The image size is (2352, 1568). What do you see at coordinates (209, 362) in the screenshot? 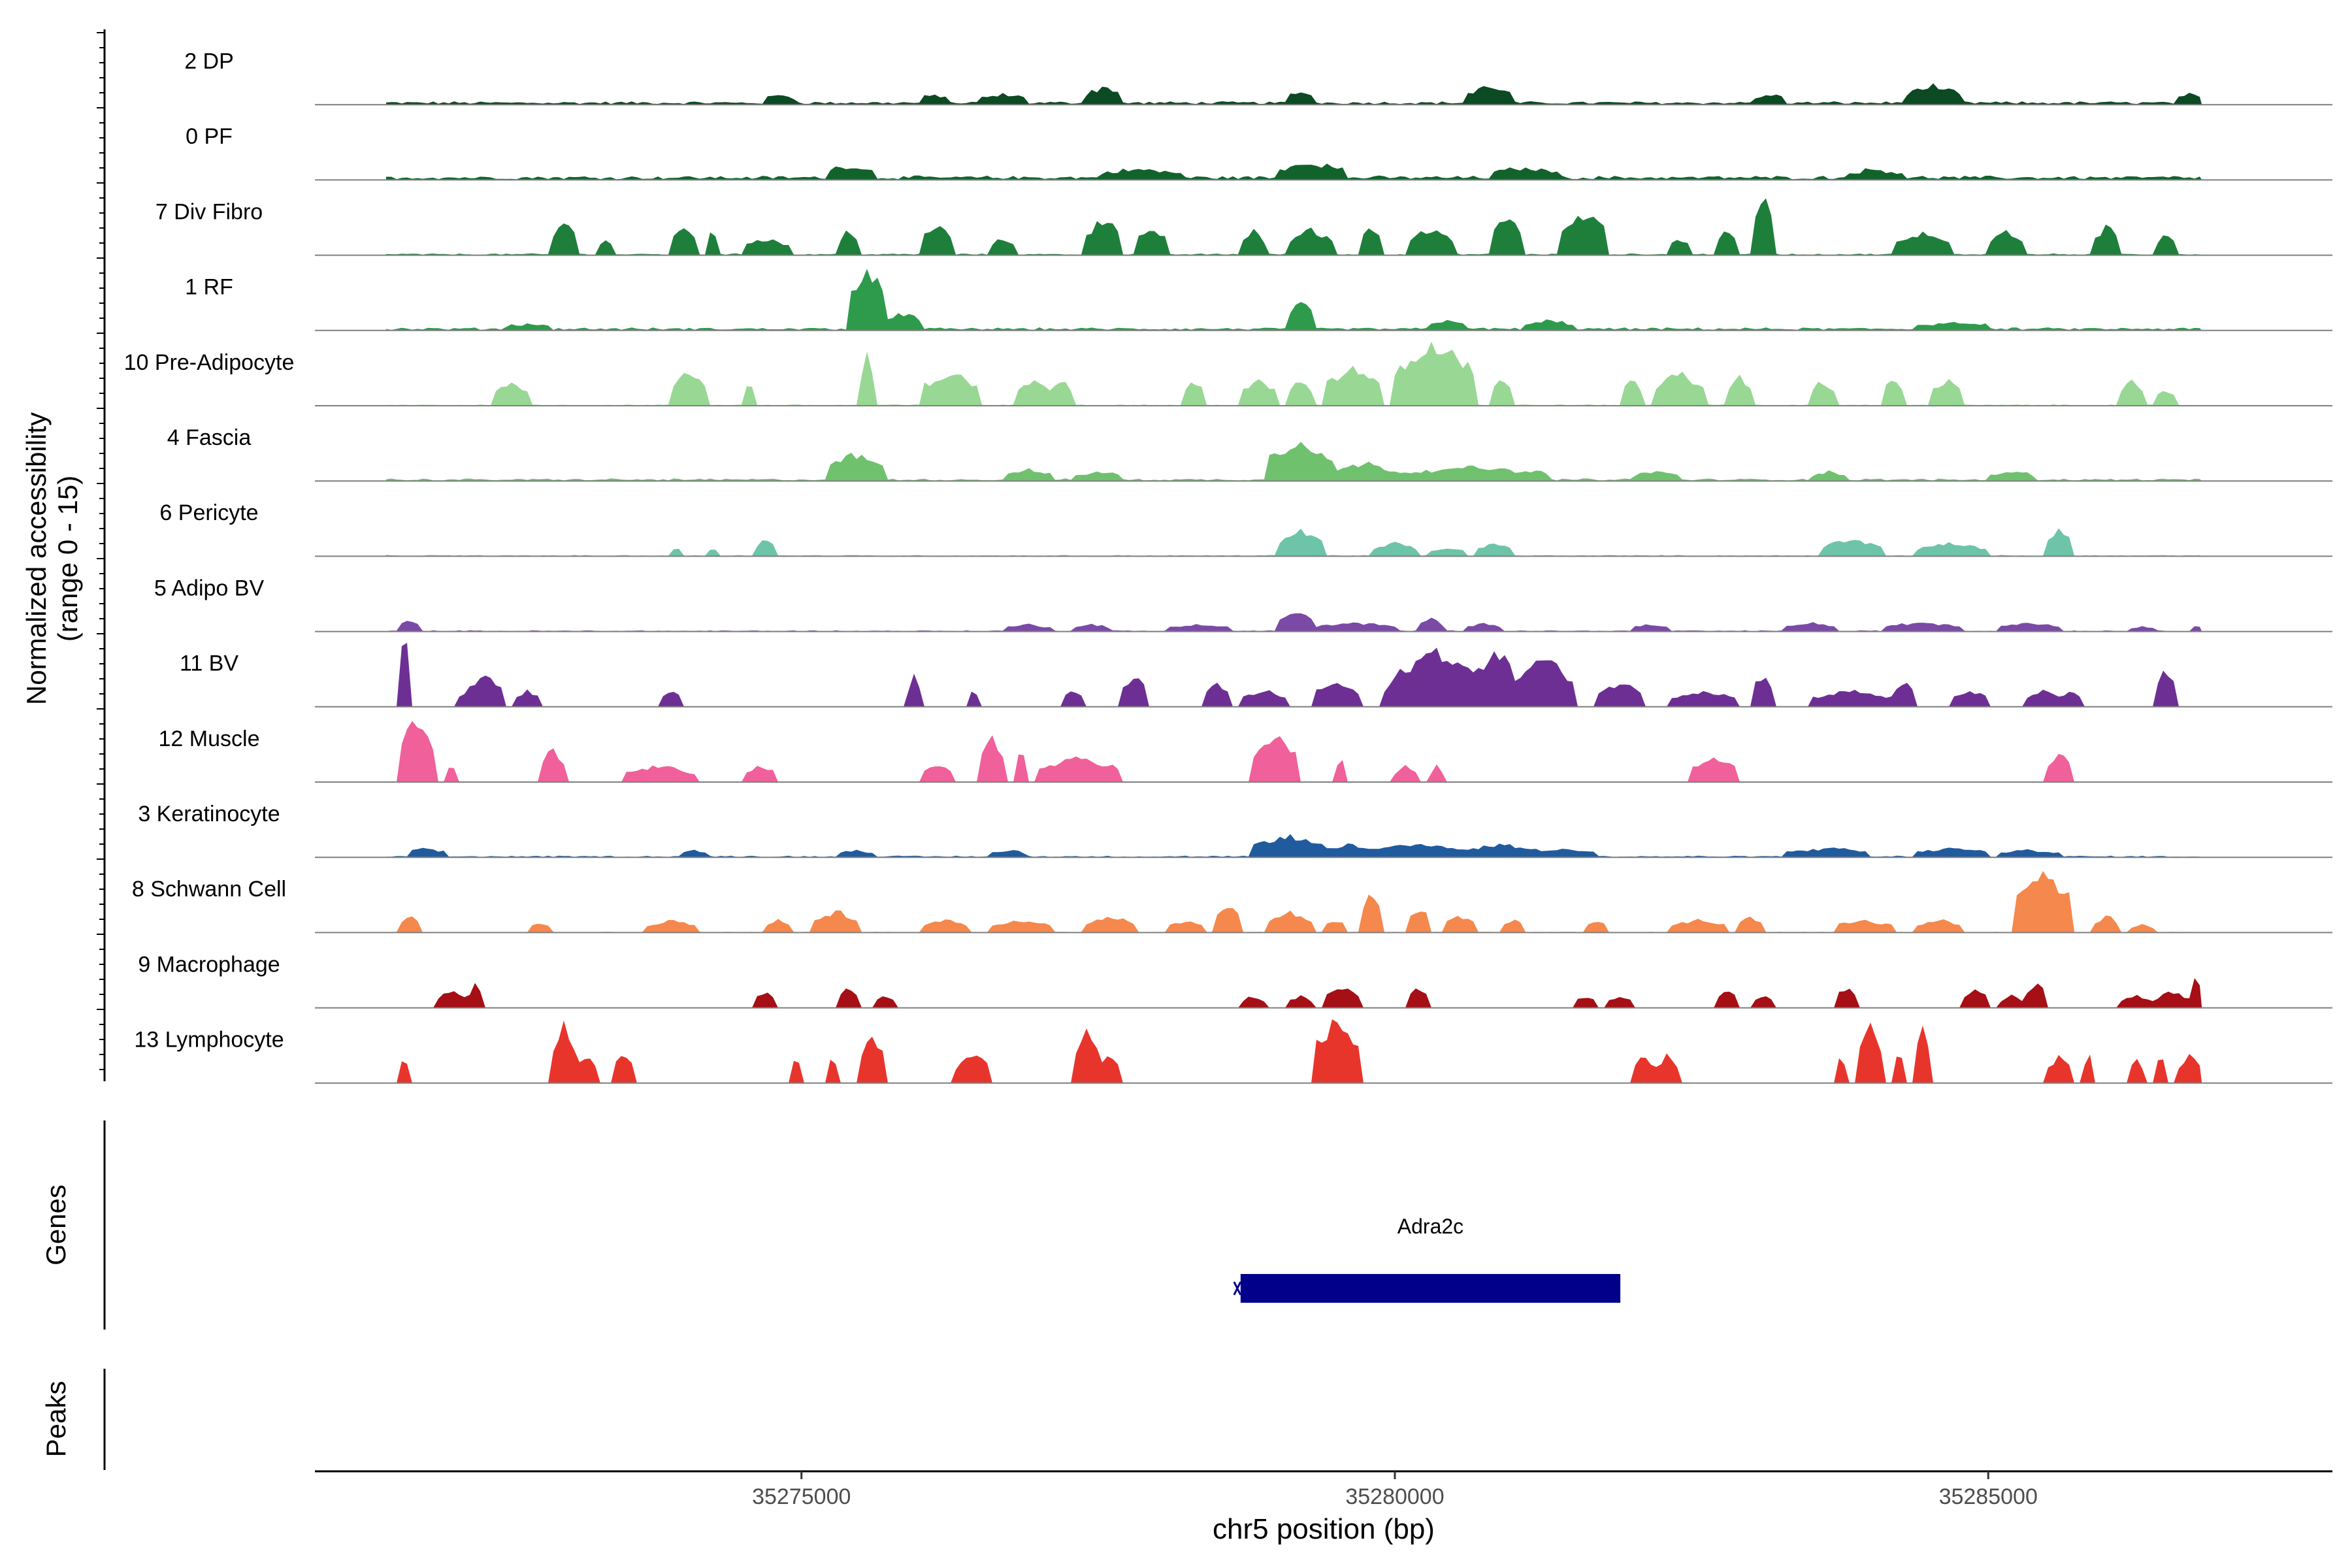
I see `track-label: 10 Pre-Adipocyte` at bounding box center [209, 362].